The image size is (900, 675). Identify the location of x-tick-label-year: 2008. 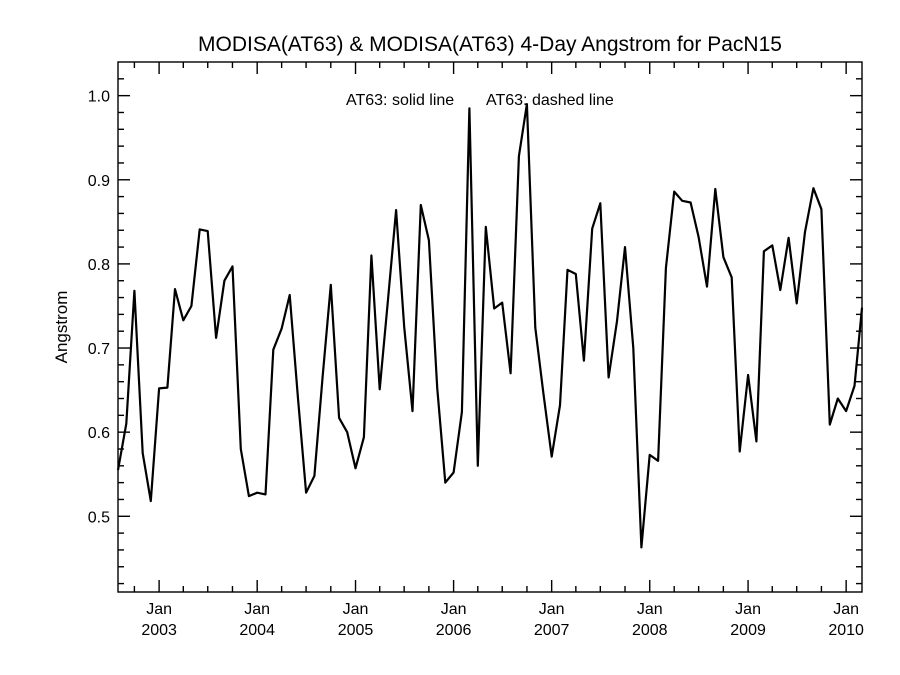
(650, 630).